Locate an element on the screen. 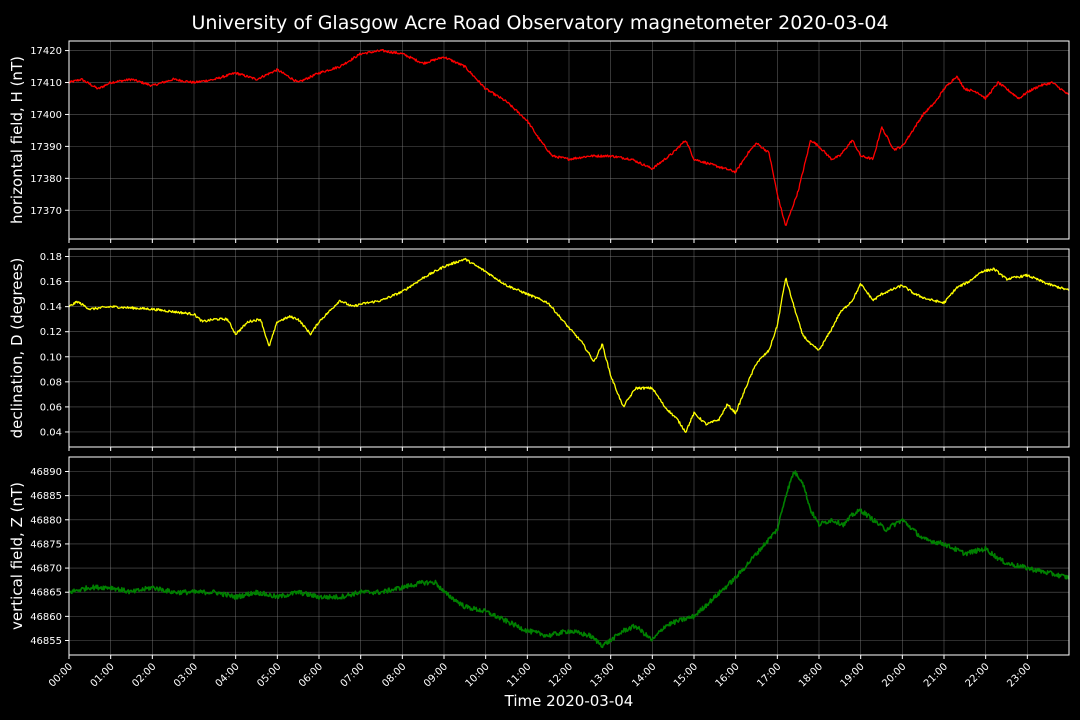 The height and width of the screenshot is (720, 1080). y-tick-label: 46890 is located at coordinates (46, 472).